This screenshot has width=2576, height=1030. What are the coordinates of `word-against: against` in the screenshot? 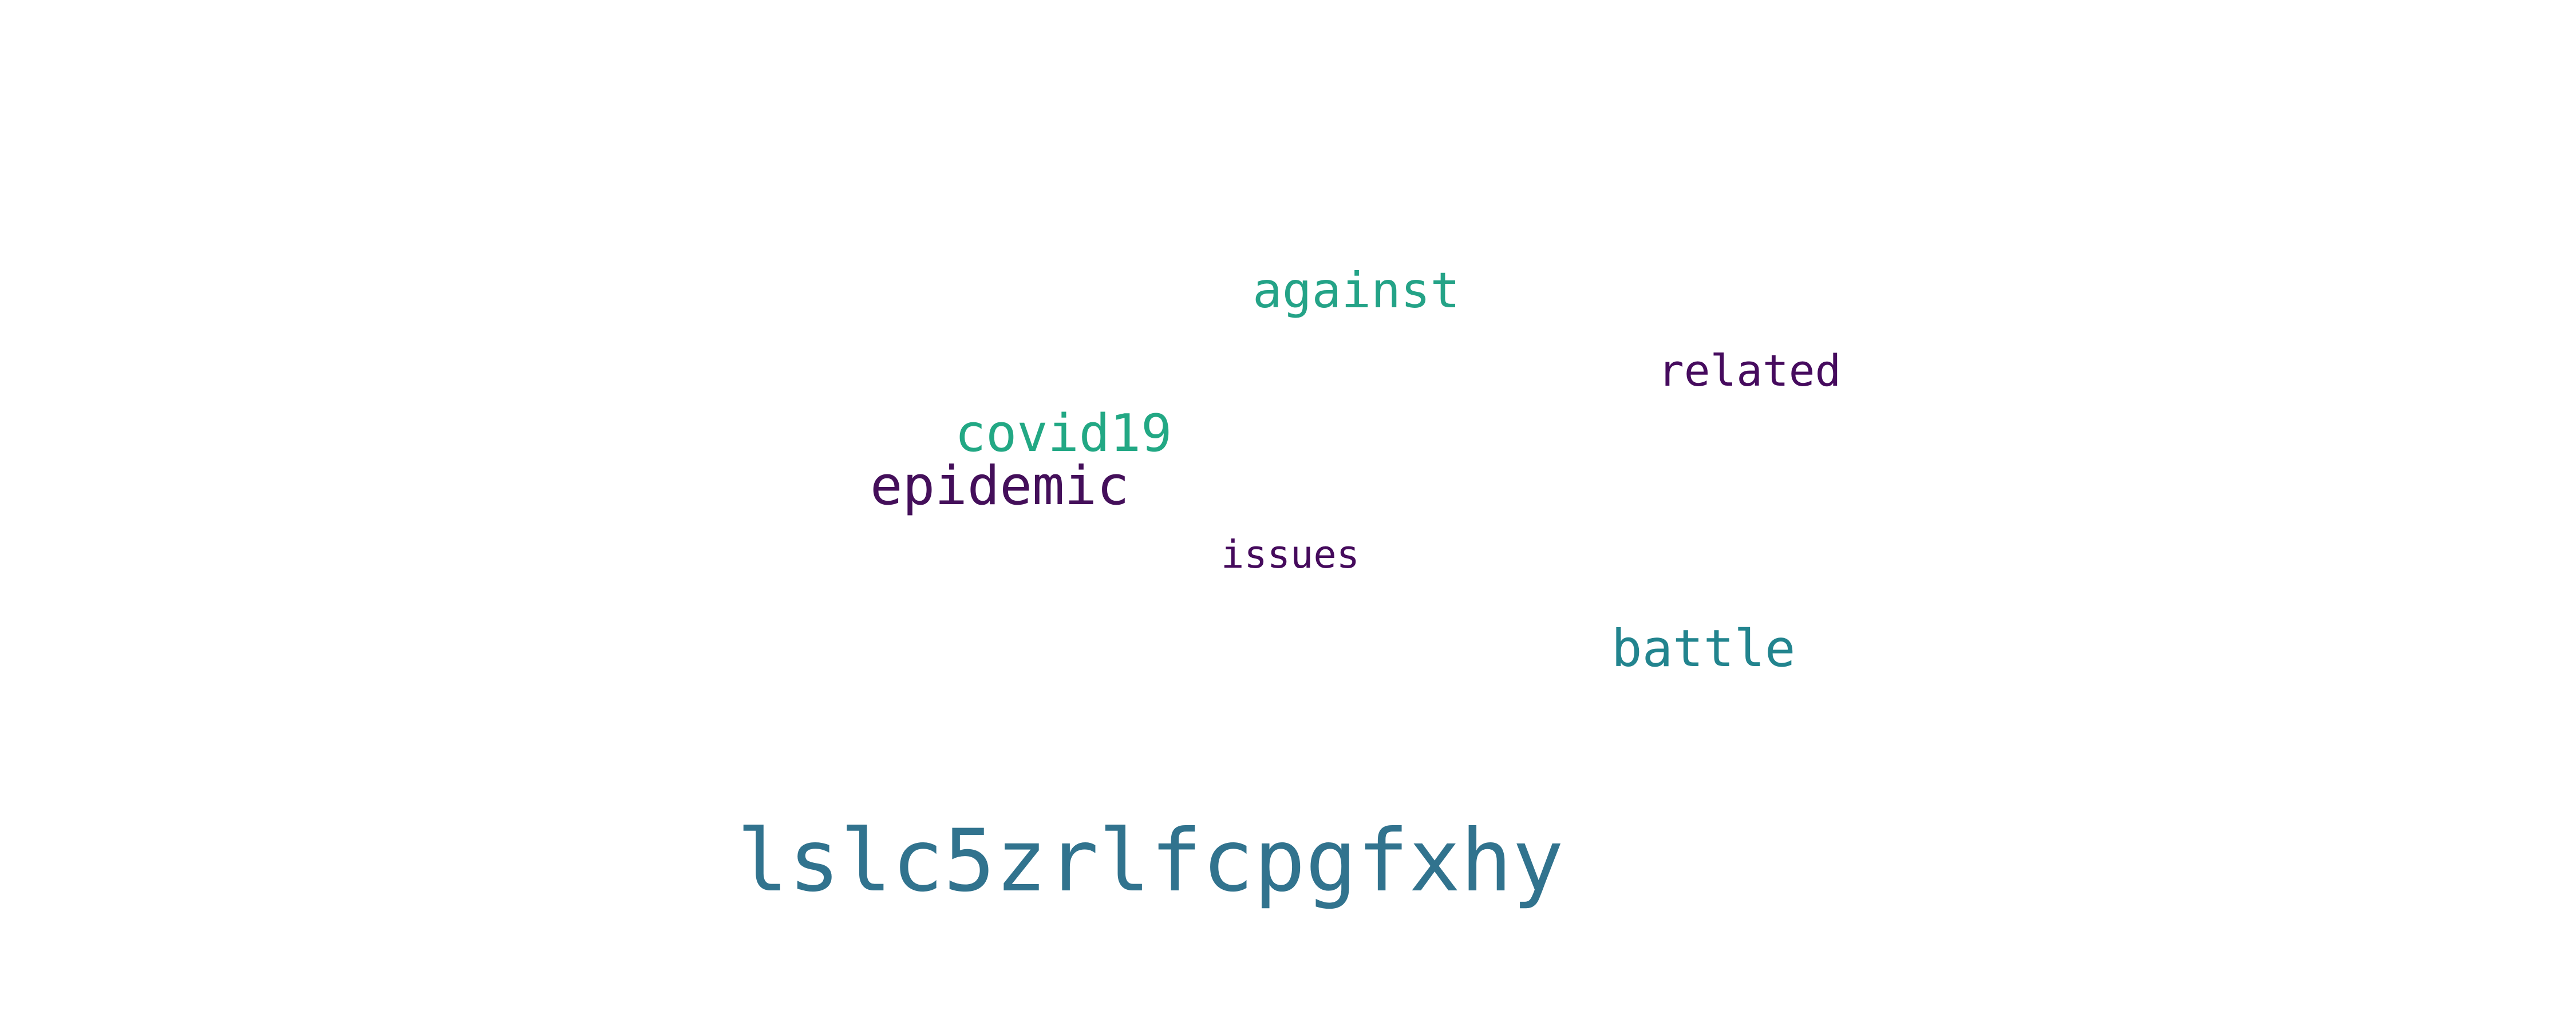 It's located at (1356, 290).